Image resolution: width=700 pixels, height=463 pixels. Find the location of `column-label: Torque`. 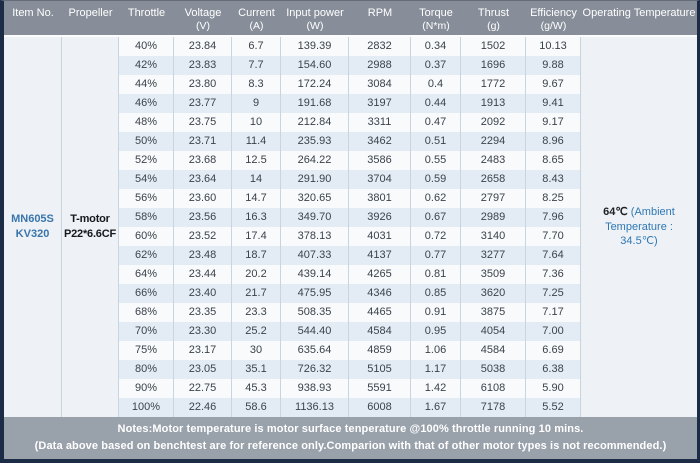

column-label: Torque is located at coordinates (436, 13).